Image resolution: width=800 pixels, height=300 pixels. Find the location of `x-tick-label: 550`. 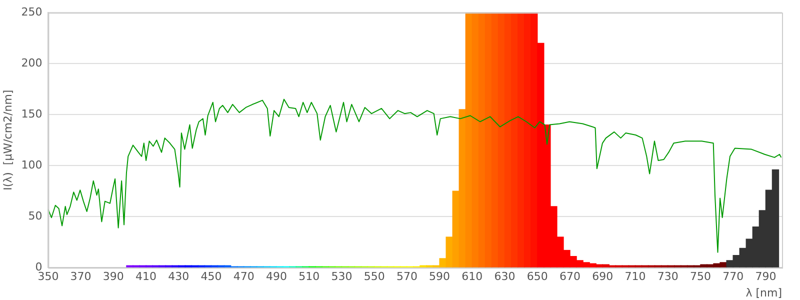

x-tick-label: 550 is located at coordinates (374, 277).